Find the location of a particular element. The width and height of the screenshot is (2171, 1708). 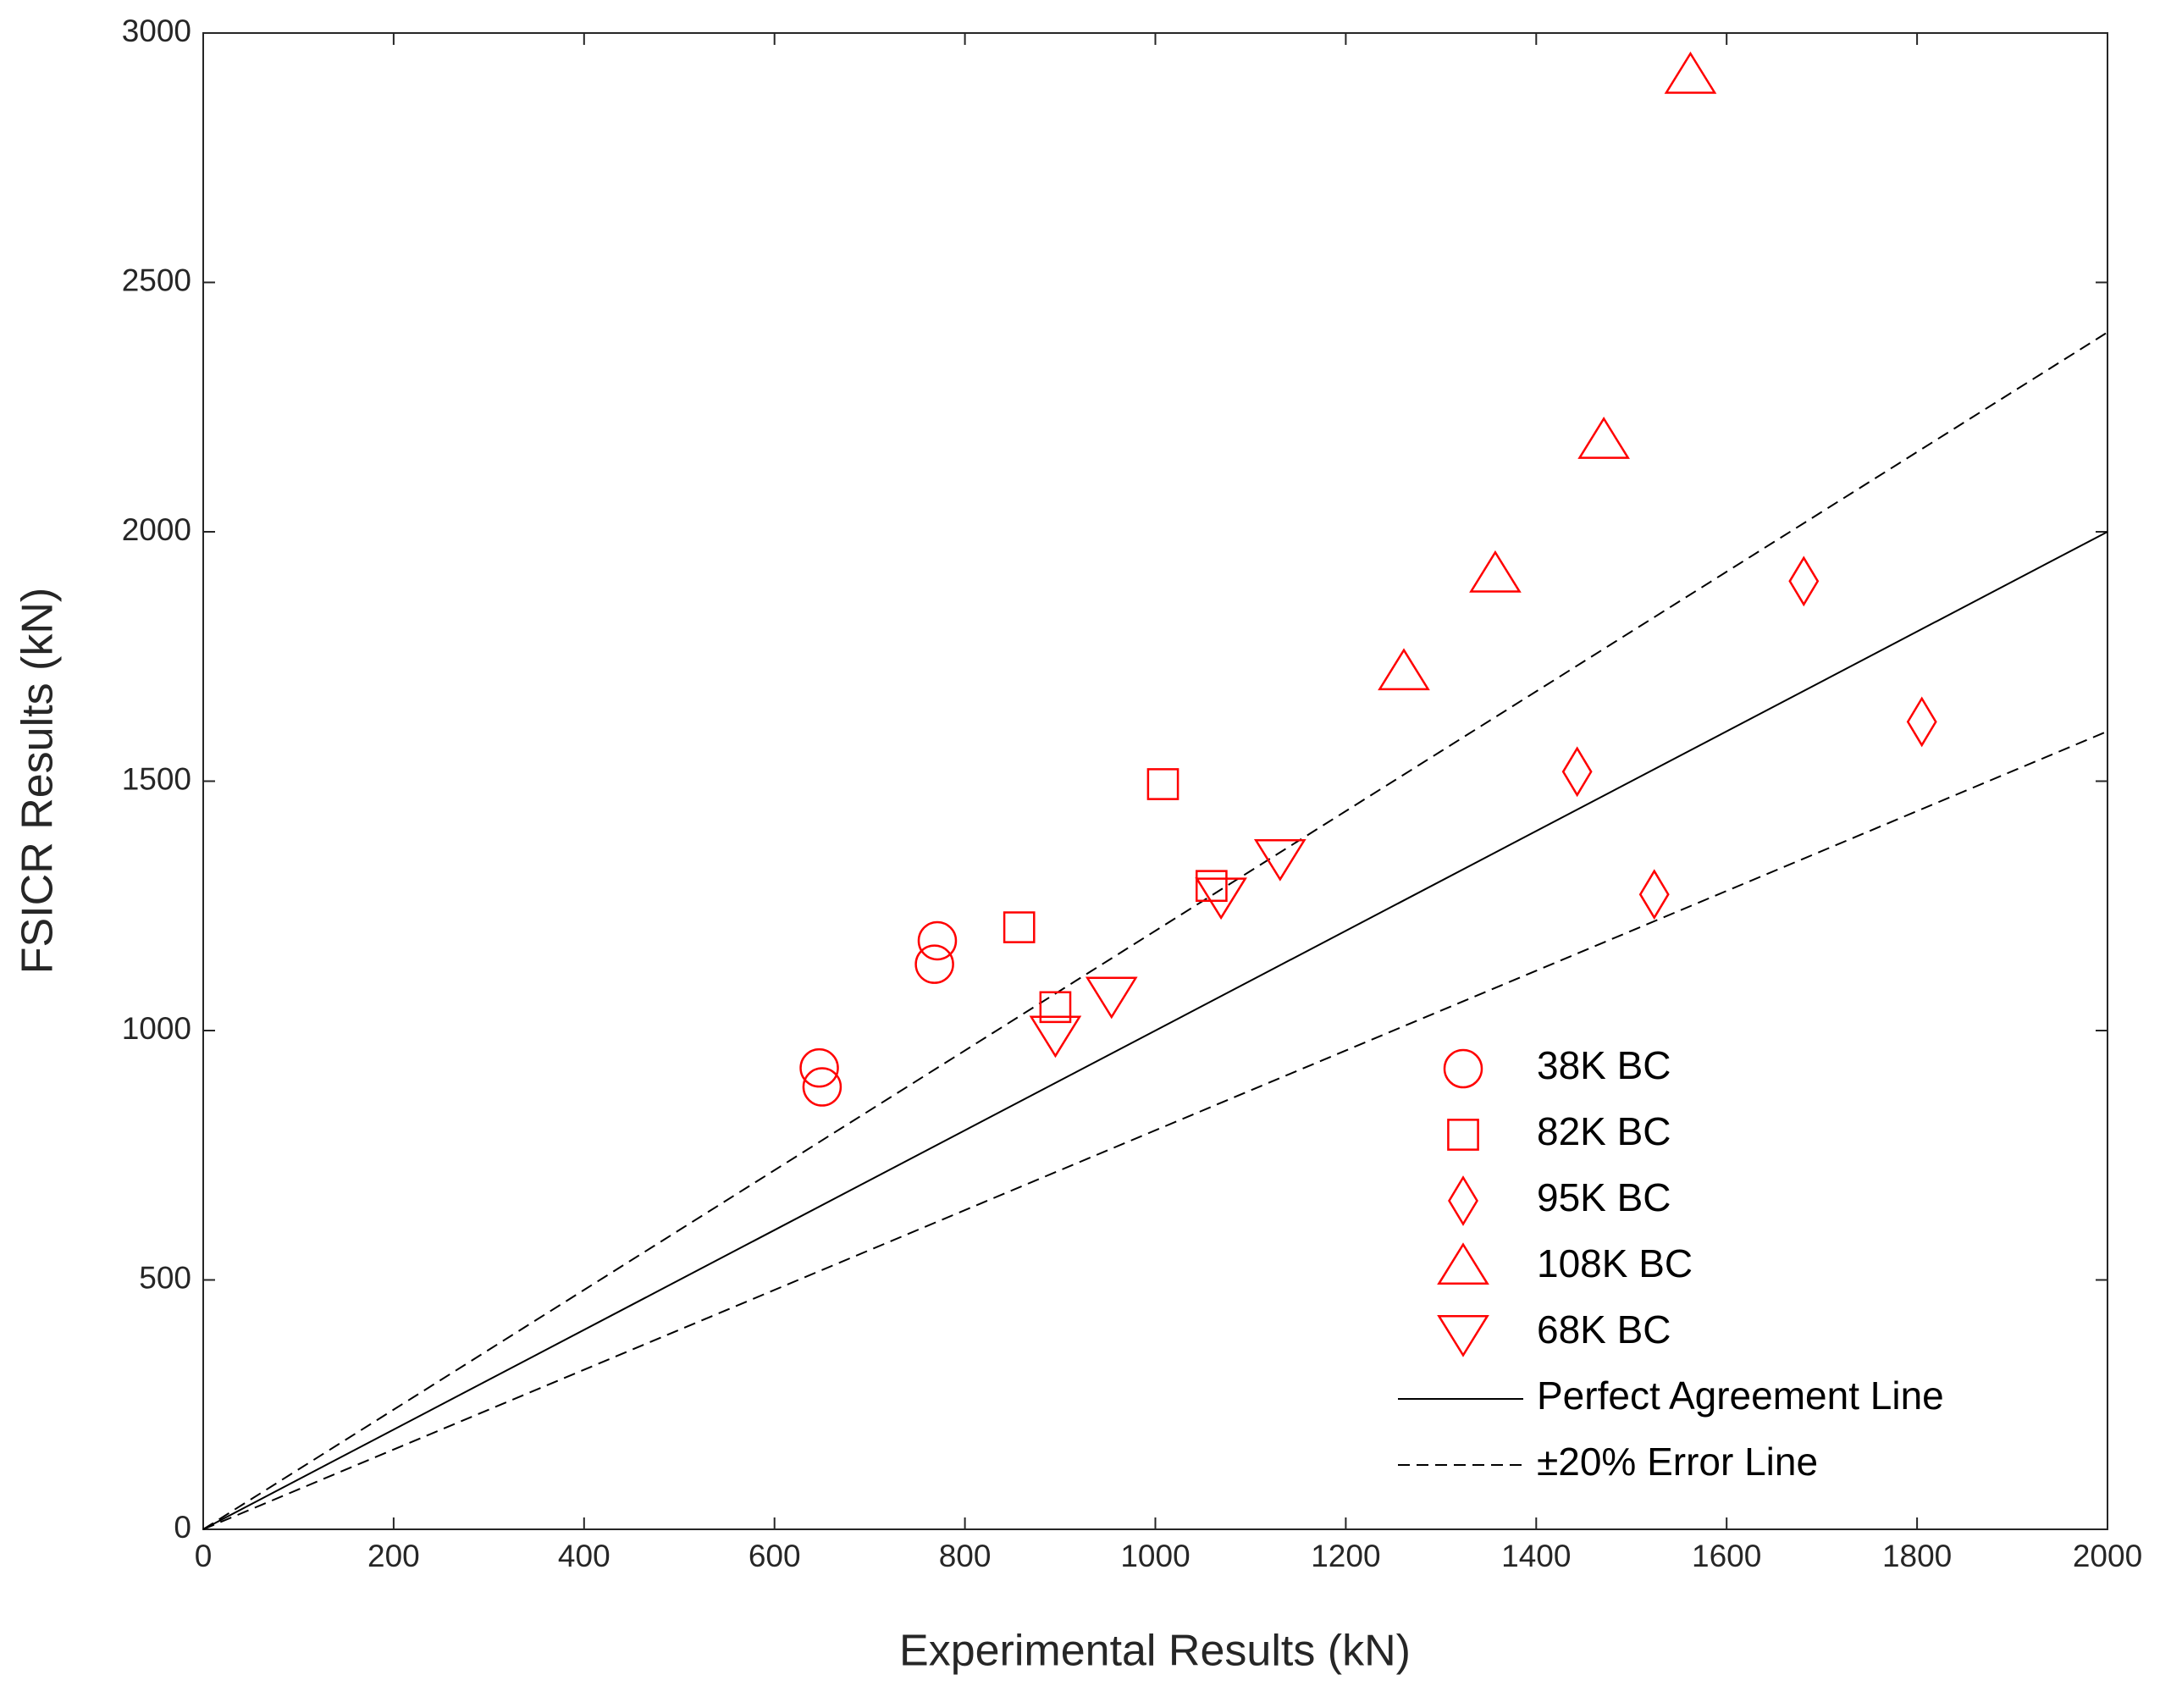

x-tick-label: 200 is located at coordinates (393, 1556).